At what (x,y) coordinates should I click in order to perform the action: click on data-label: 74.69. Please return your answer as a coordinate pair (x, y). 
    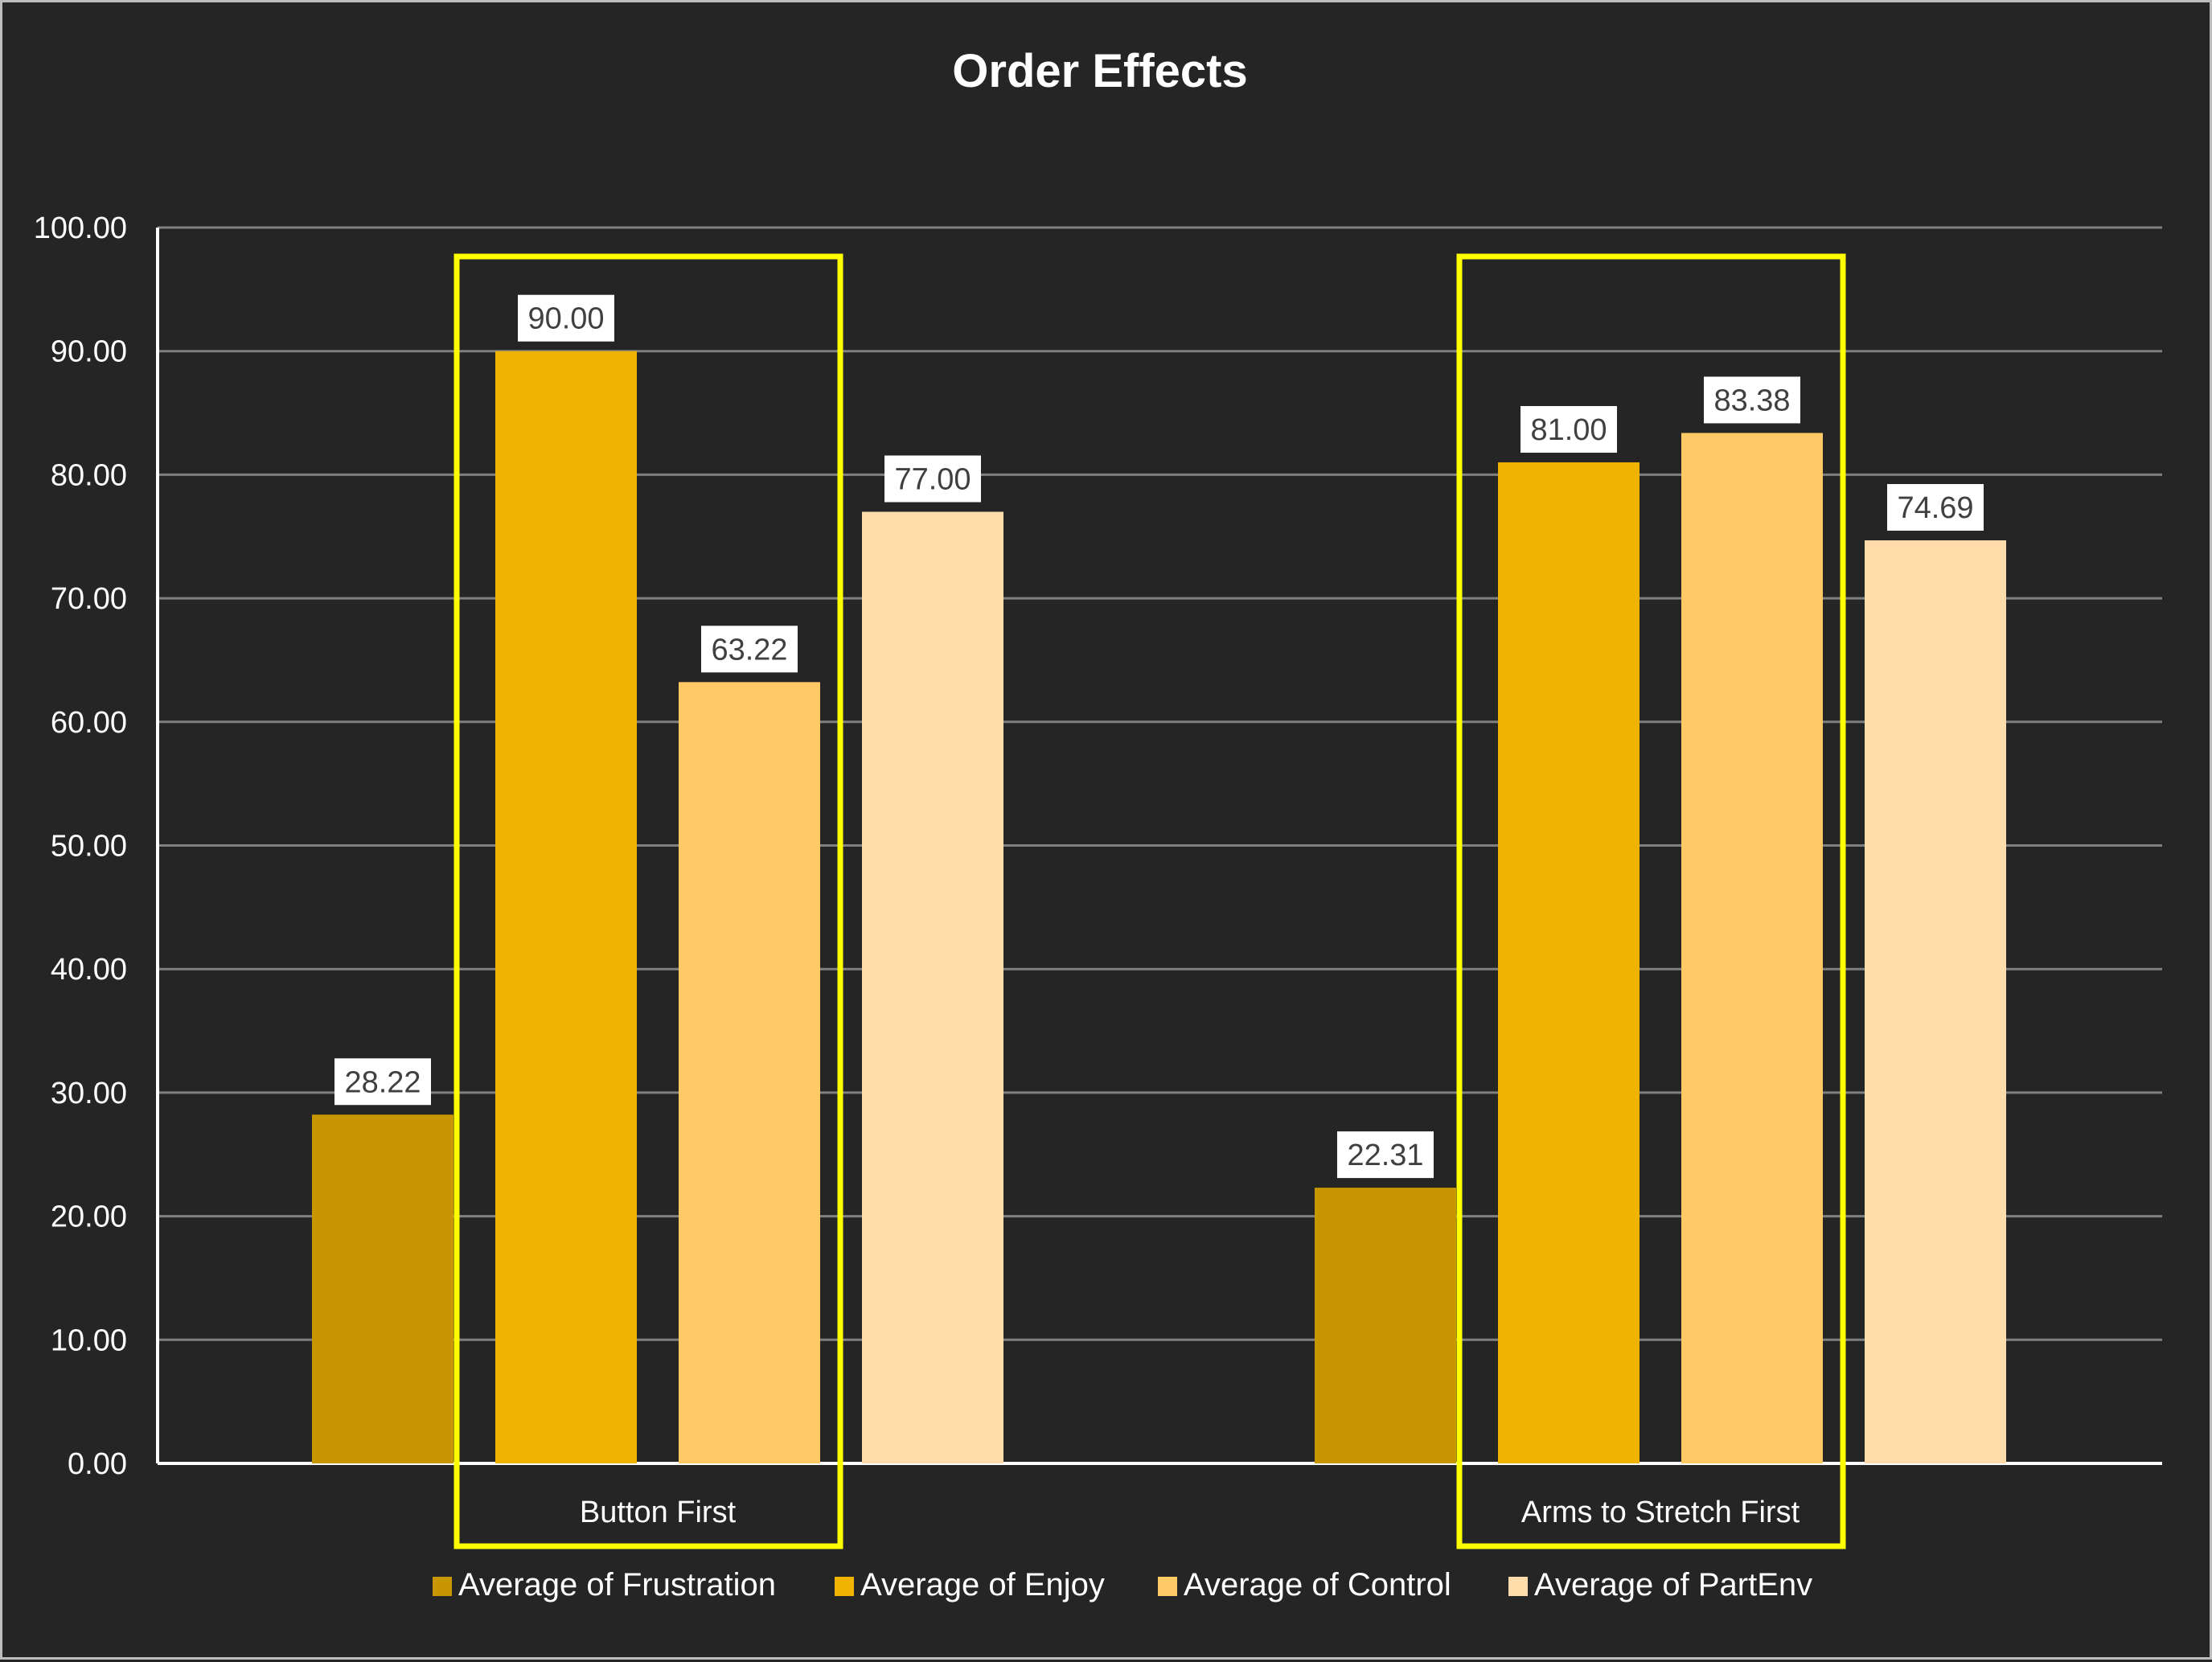
    Looking at the image, I should click on (1935, 508).